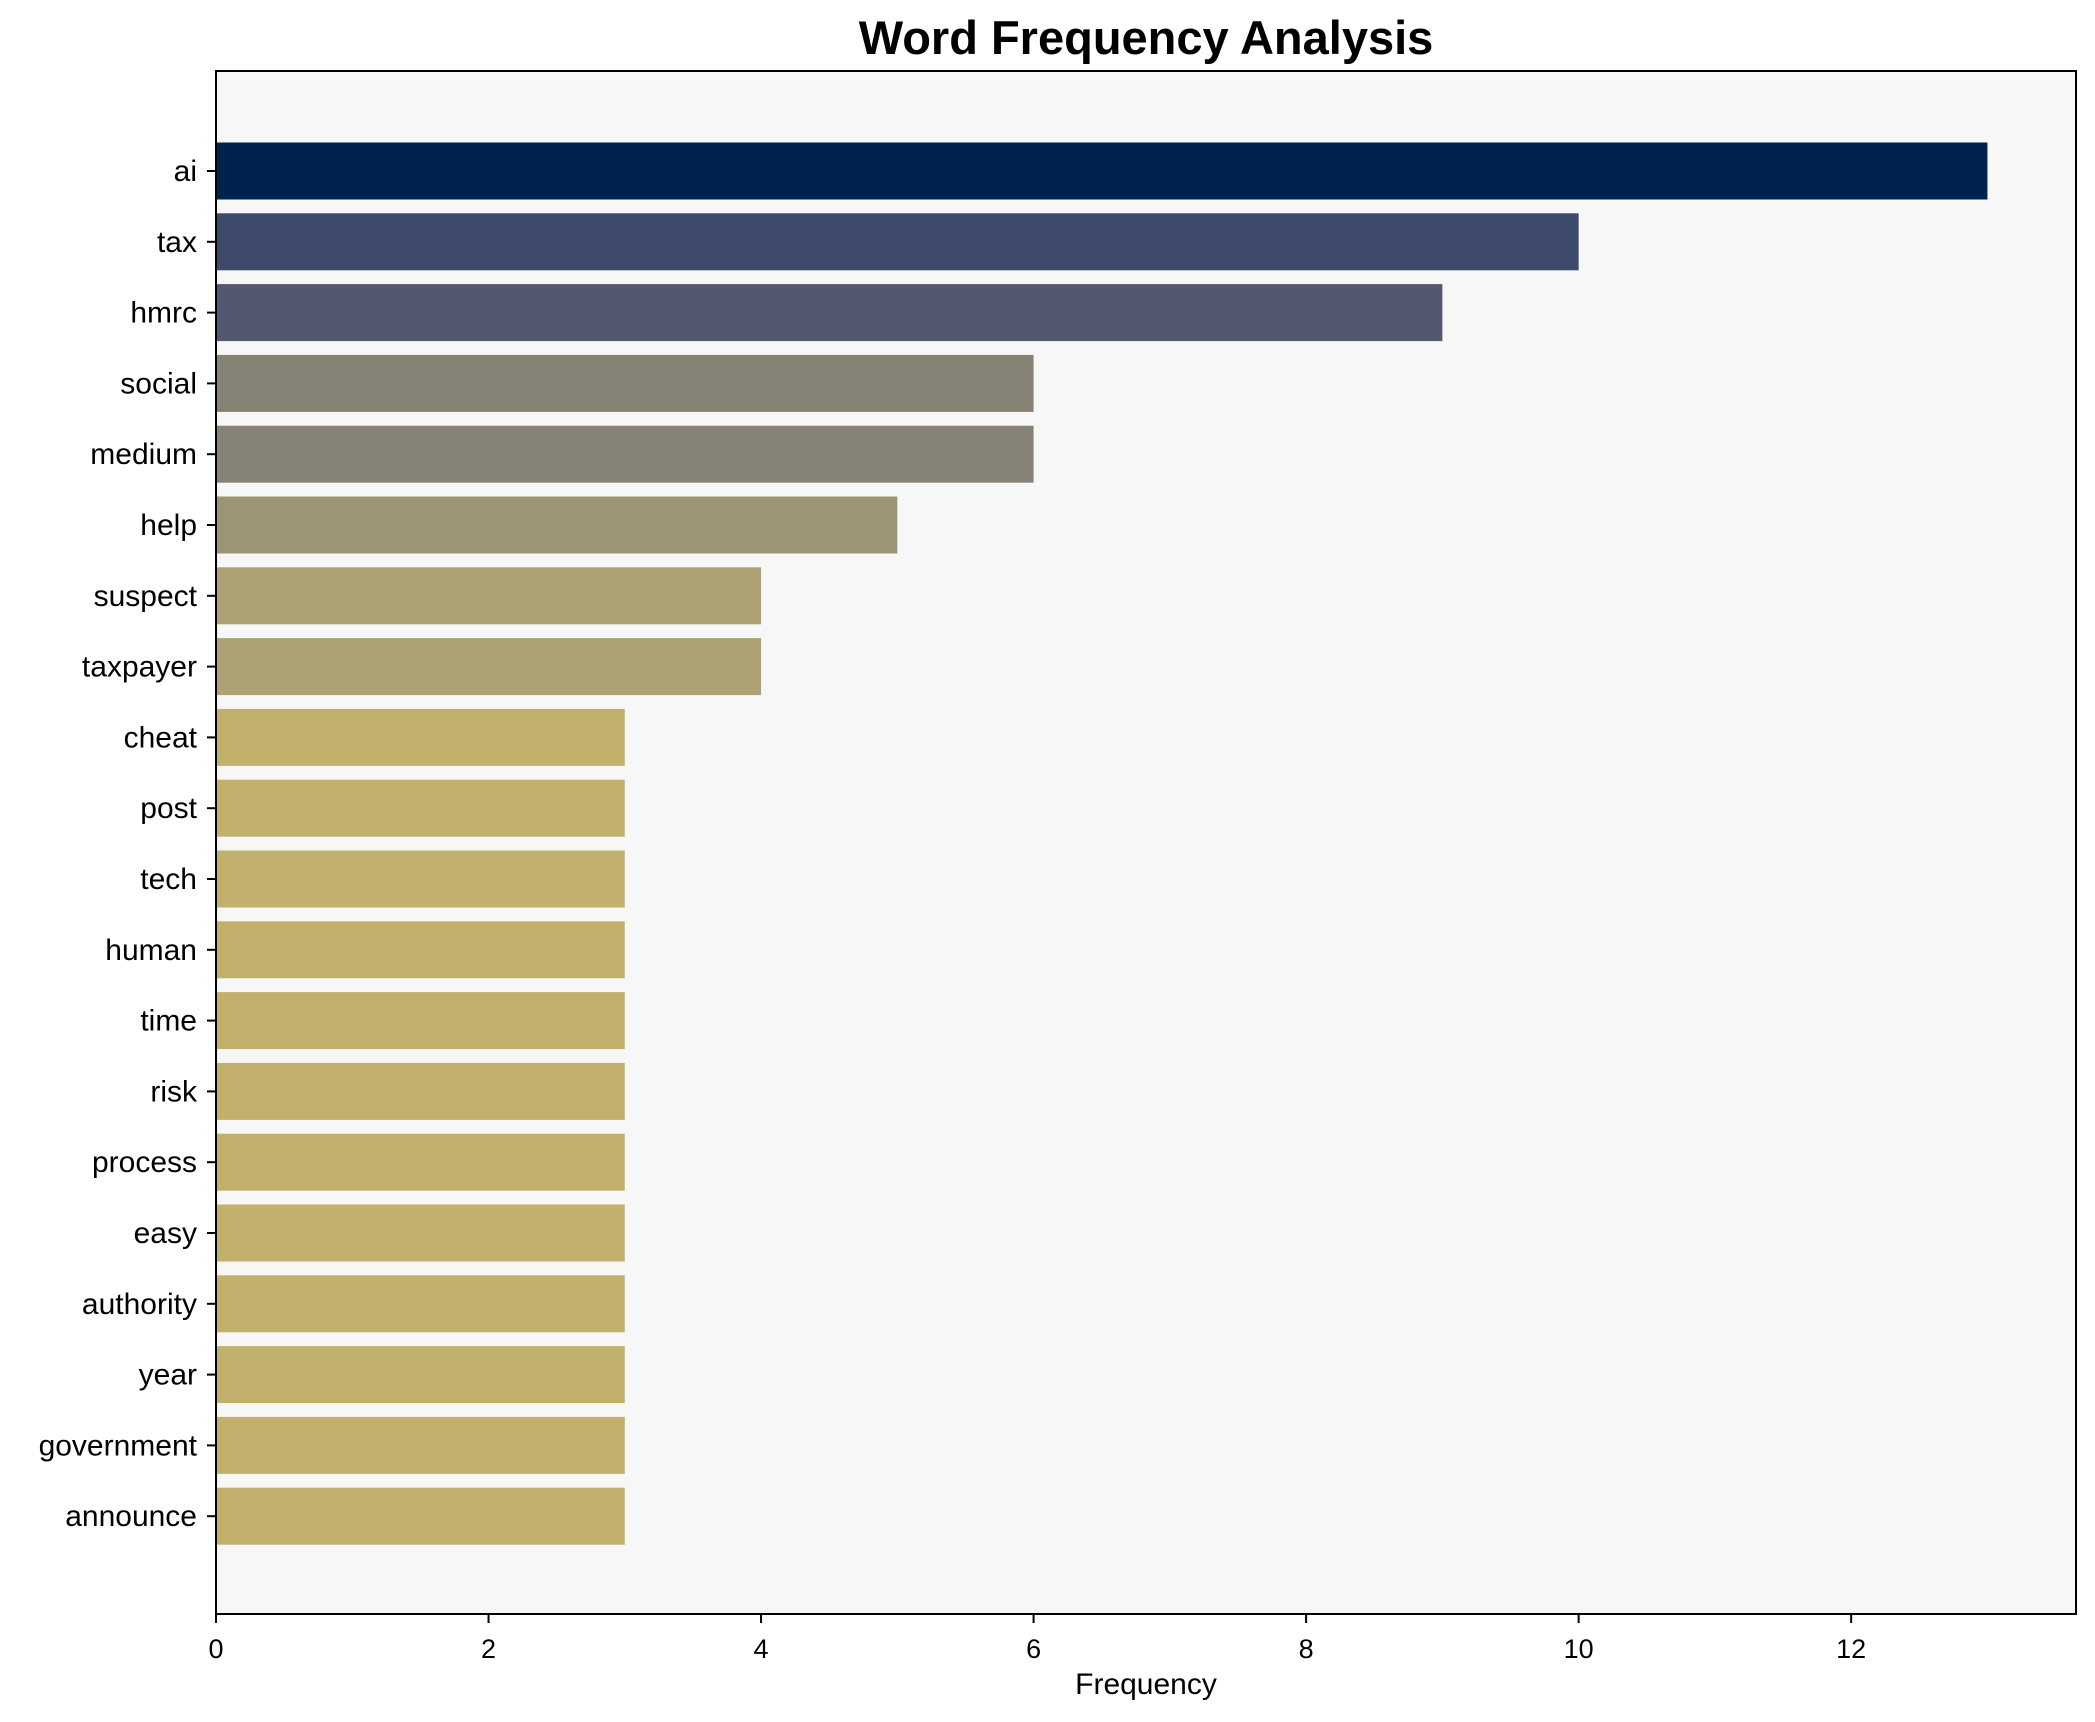 The width and height of the screenshot is (2095, 1722). What do you see at coordinates (131, 1516) in the screenshot?
I see `y-tick-label: announce` at bounding box center [131, 1516].